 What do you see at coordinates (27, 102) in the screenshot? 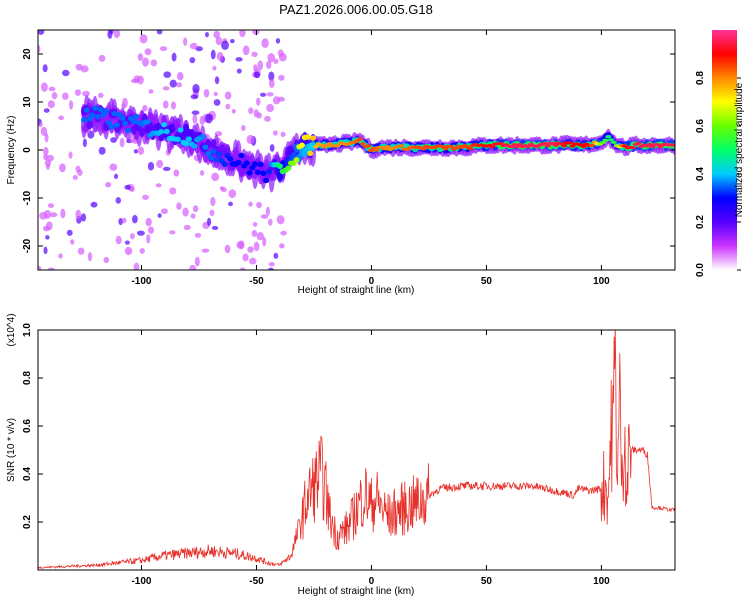
I see `y-tick-label: 10` at bounding box center [27, 102].